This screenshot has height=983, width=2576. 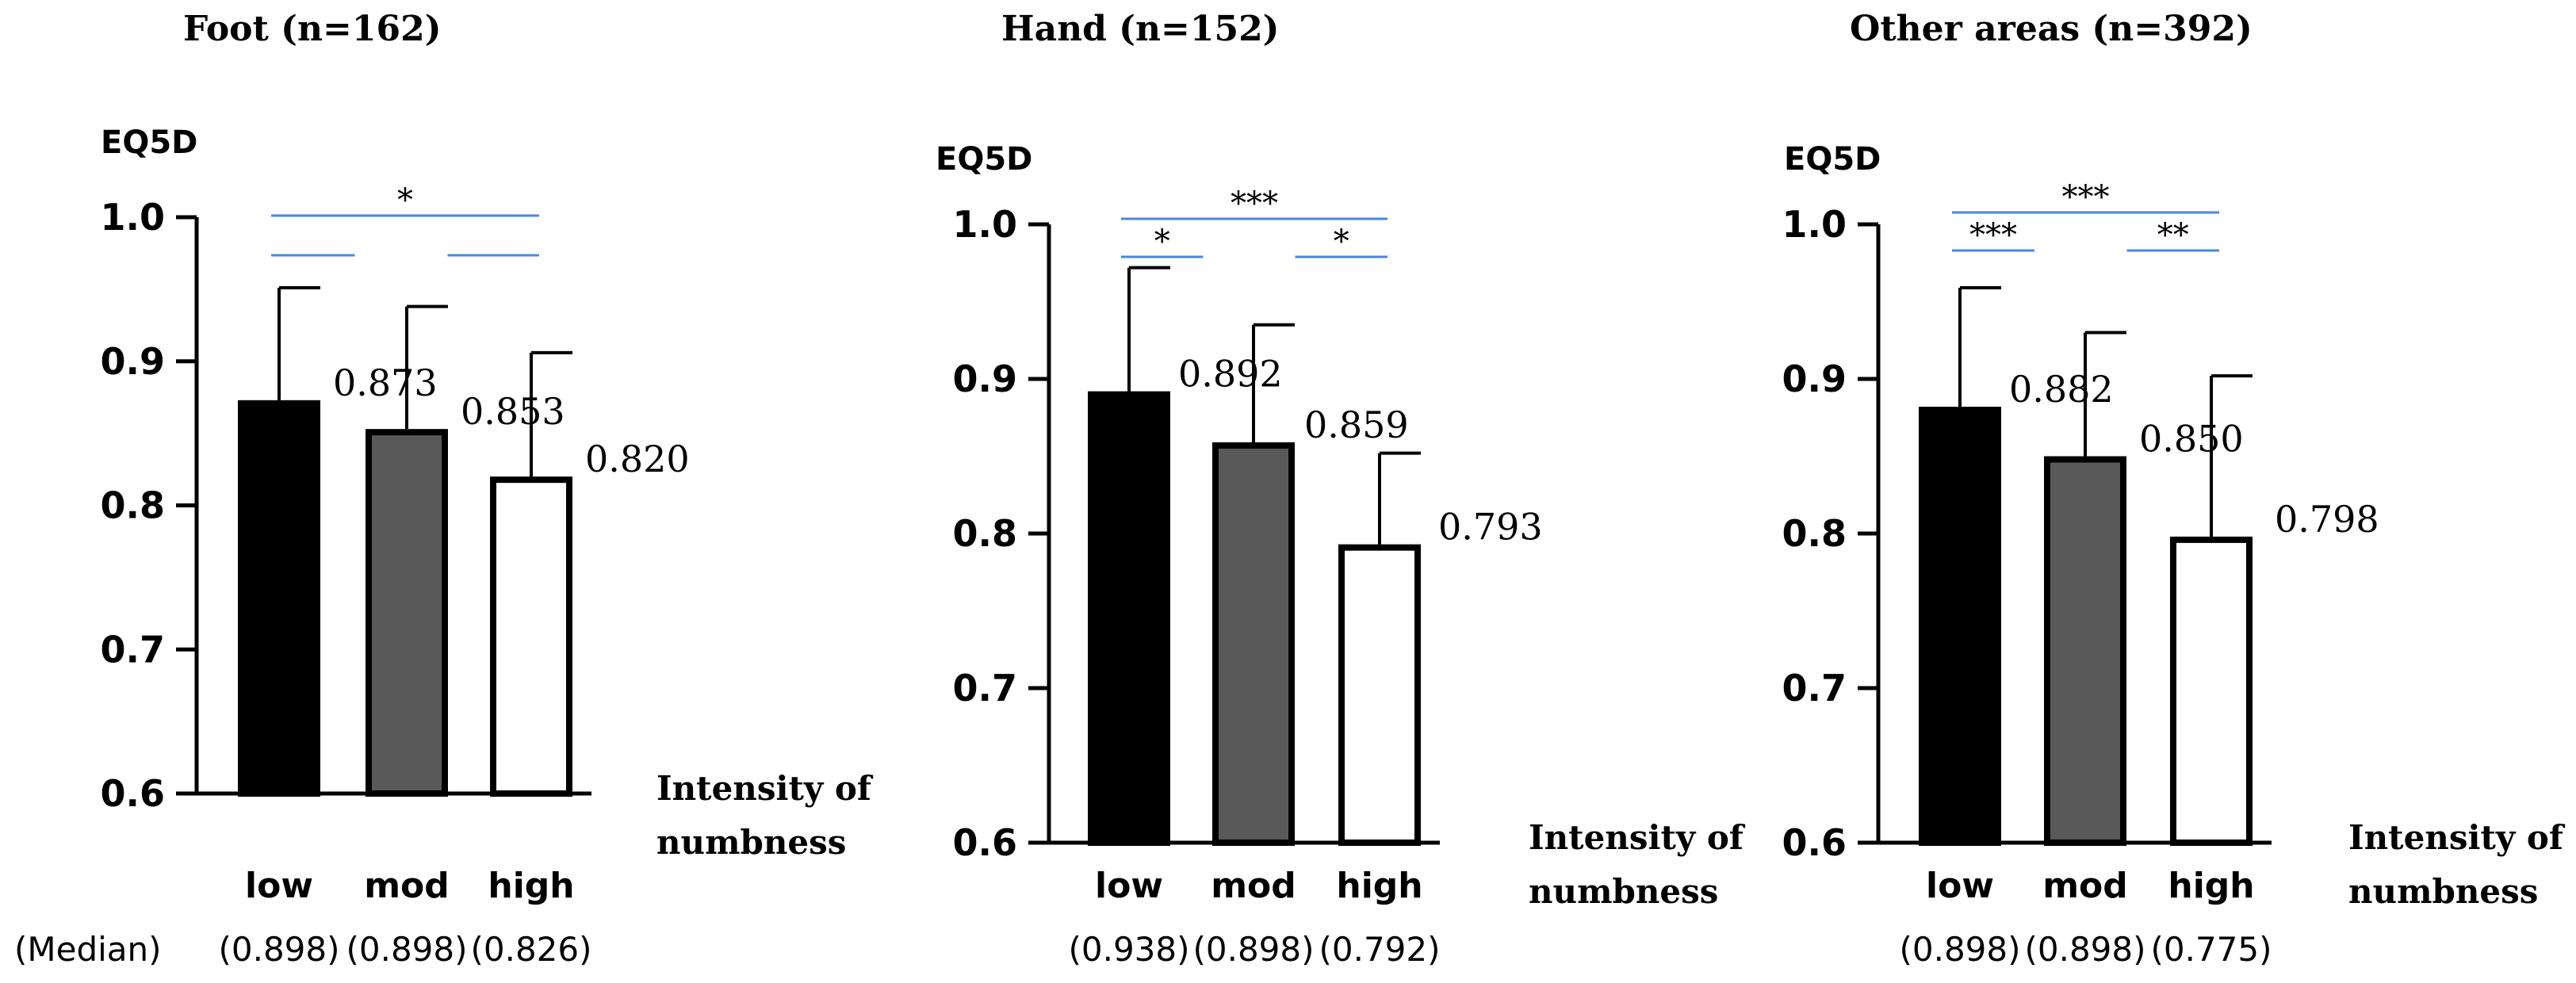 I want to click on value-label-low: 0.873, so click(x=385, y=382).